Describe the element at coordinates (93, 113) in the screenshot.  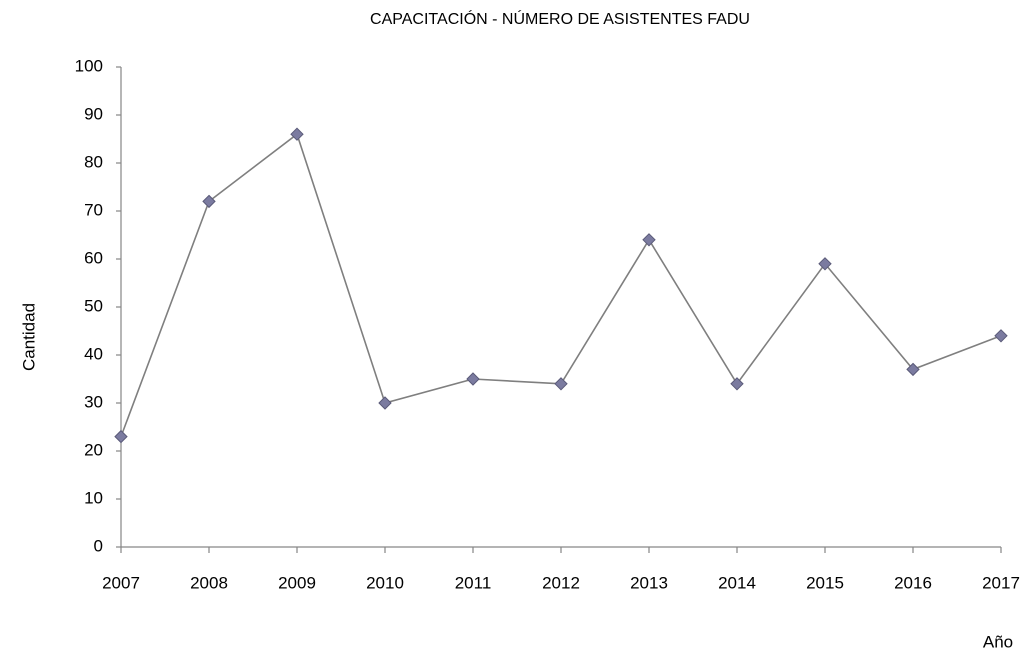
I see `y-tick-label: 90` at that location.